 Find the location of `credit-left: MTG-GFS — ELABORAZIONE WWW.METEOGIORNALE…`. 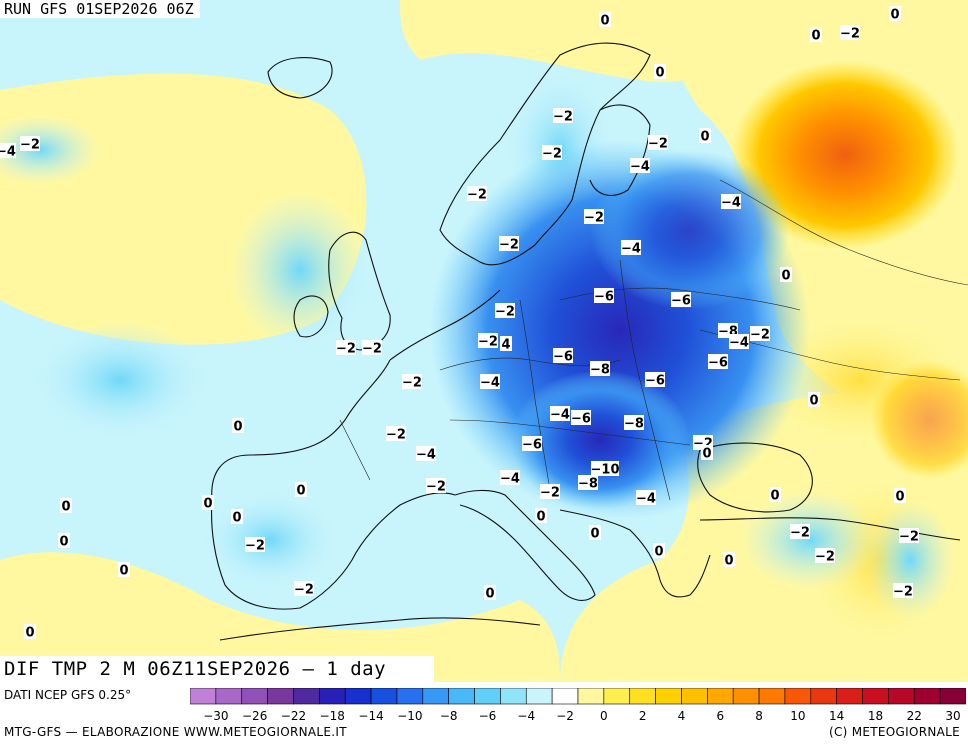

credit-left: MTG-GFS — ELABORAZIONE WWW.METEOGIORNALE… is located at coordinates (175, 732).